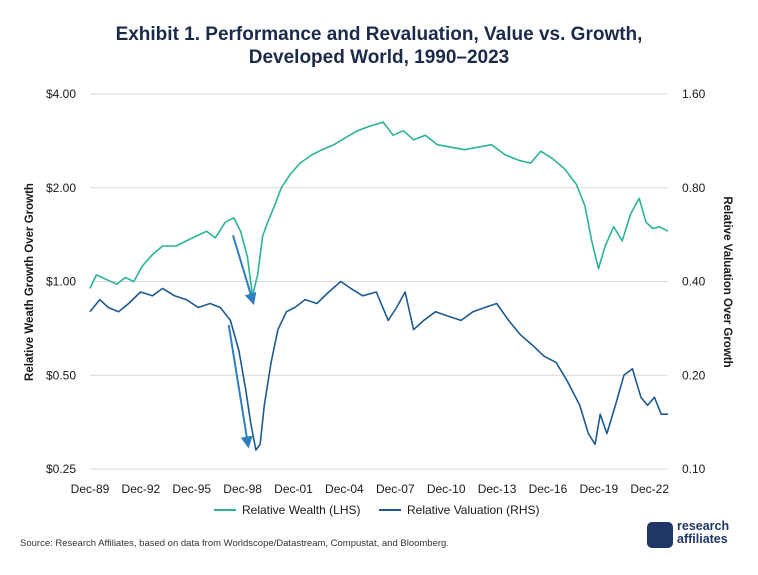 The width and height of the screenshot is (758, 575). Describe the element at coordinates (694, 94) in the screenshot. I see `y-right-tick-label: 1.60` at that location.